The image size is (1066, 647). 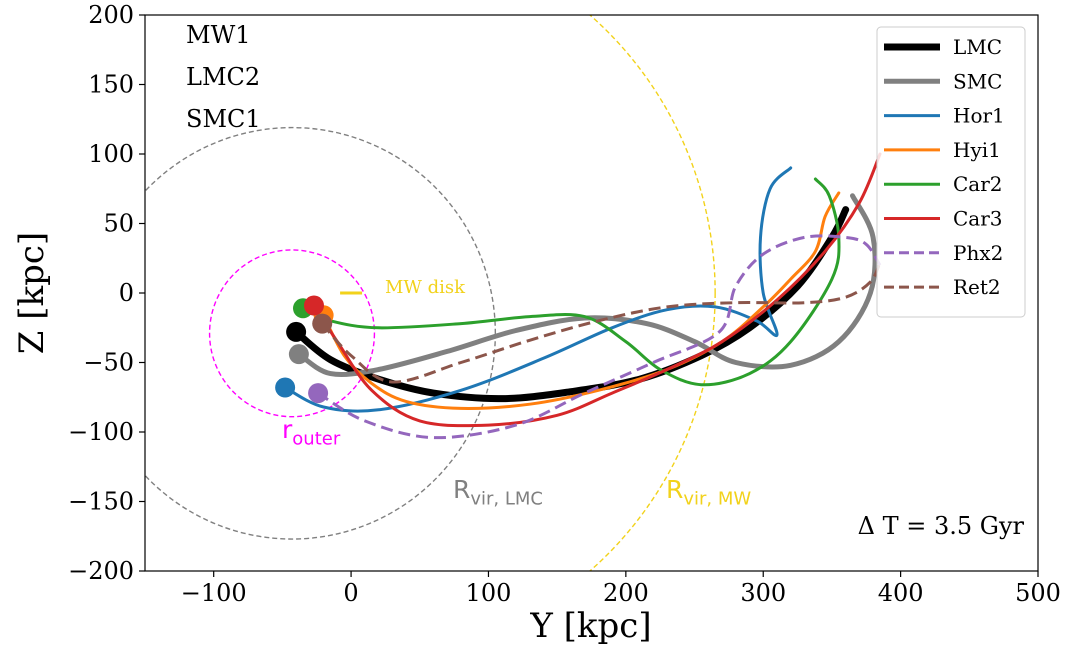 What do you see at coordinates (590, 626) in the screenshot?
I see `x-axis-label: Y [kpc]` at bounding box center [590, 626].